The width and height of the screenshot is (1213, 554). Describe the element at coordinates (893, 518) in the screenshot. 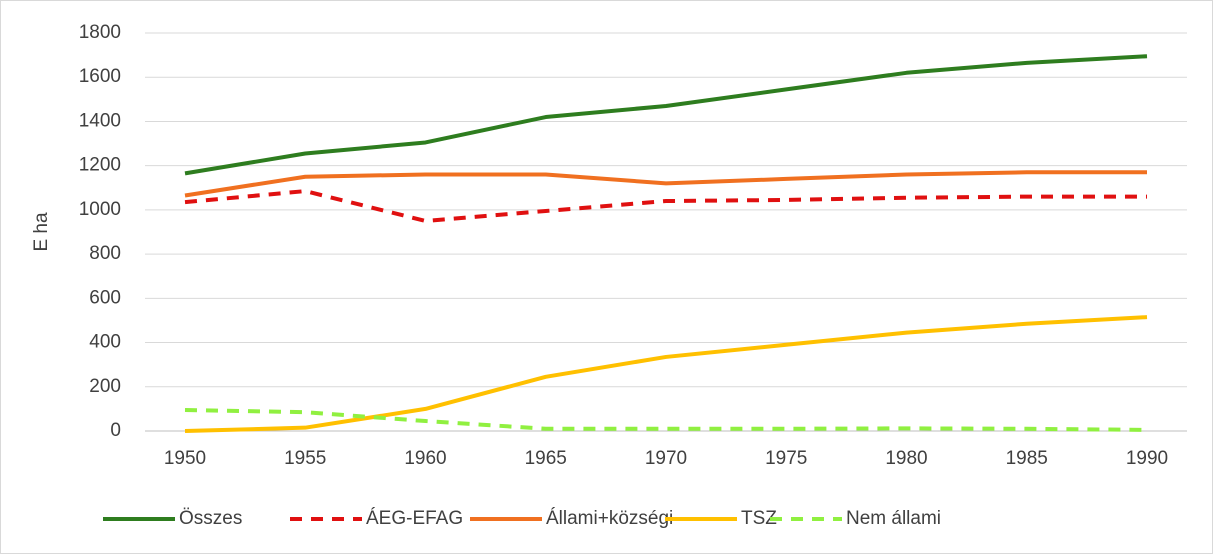

I see `legend-label: Nem állami` at that location.